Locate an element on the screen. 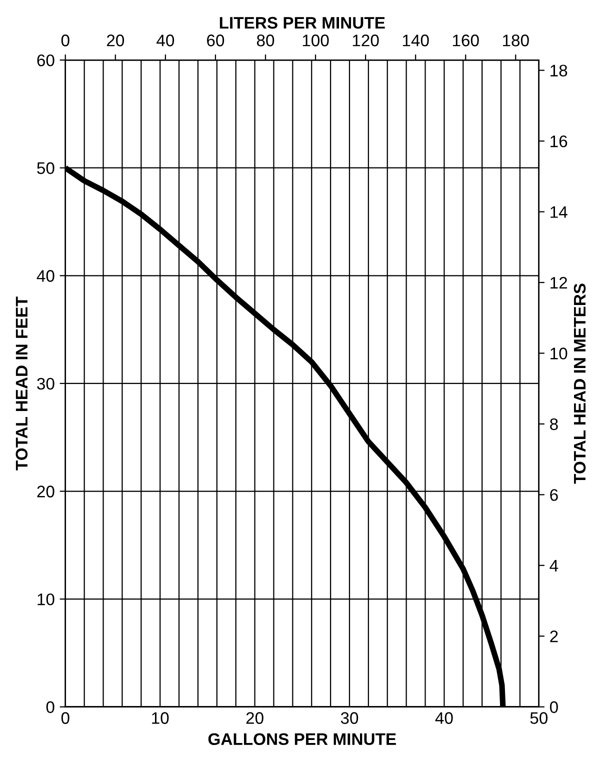 The image size is (611, 770). x2-tick-label: 160 is located at coordinates (465, 40).